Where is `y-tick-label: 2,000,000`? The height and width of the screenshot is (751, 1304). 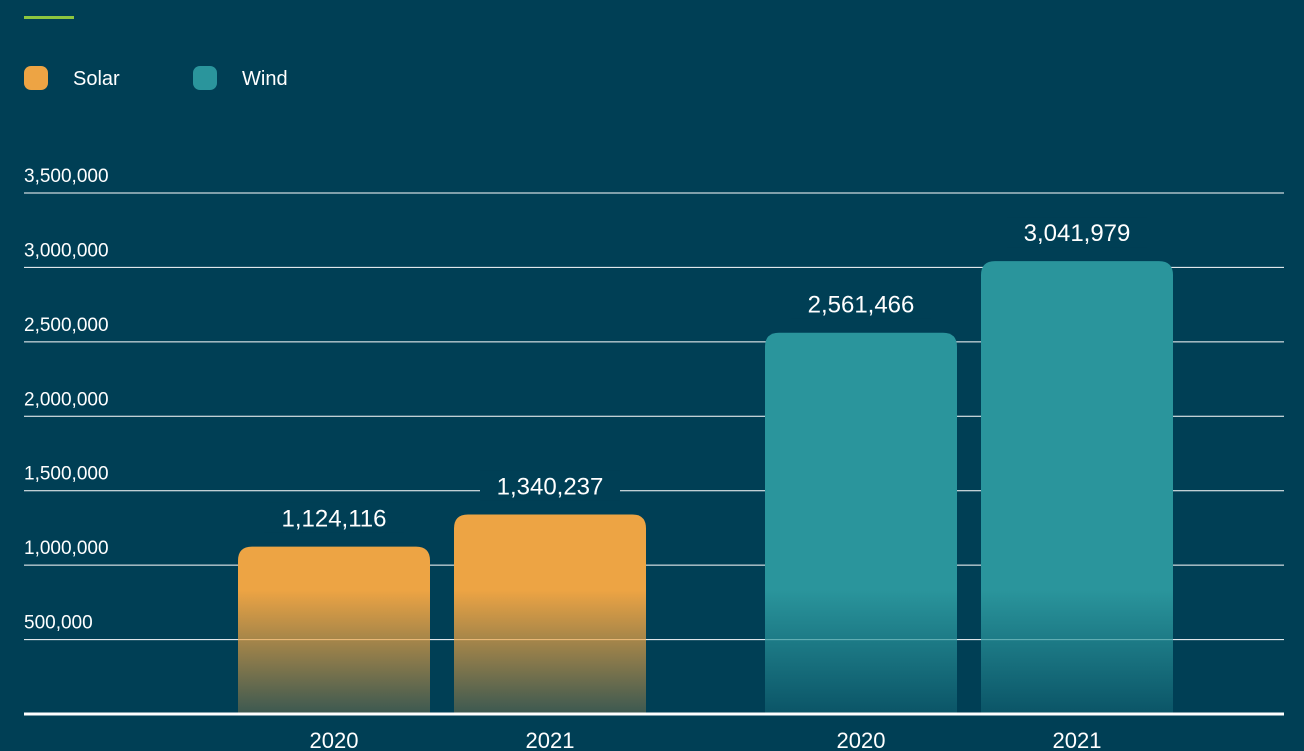
y-tick-label: 2,000,000 is located at coordinates (66, 399).